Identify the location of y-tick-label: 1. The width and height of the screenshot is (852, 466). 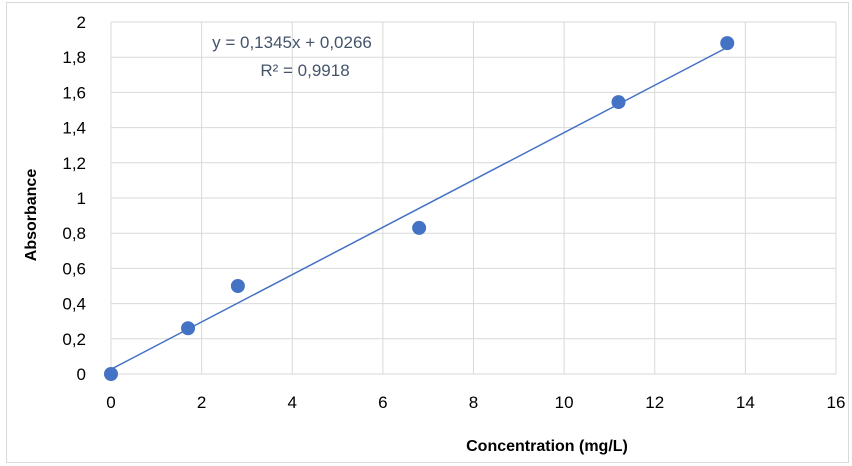
(81, 198).